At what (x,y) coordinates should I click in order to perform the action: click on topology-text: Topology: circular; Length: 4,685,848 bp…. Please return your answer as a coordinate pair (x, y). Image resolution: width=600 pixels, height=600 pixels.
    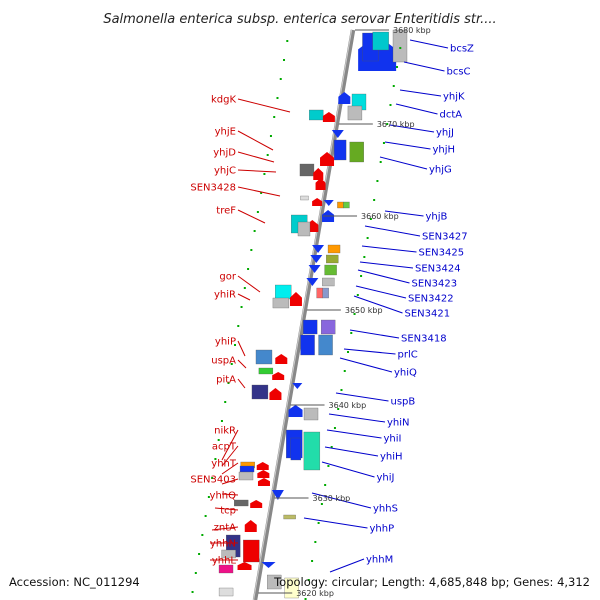
    Looking at the image, I should click on (431, 582).